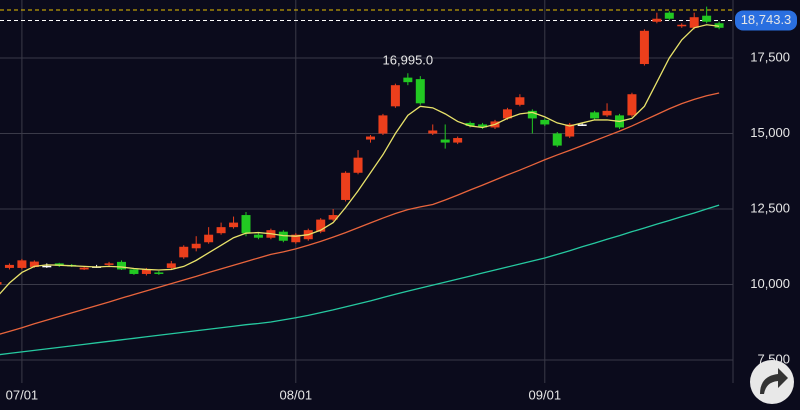 The image size is (800, 410). What do you see at coordinates (770, 56) in the screenshot?
I see `y-tick-label: 17,500` at bounding box center [770, 56].